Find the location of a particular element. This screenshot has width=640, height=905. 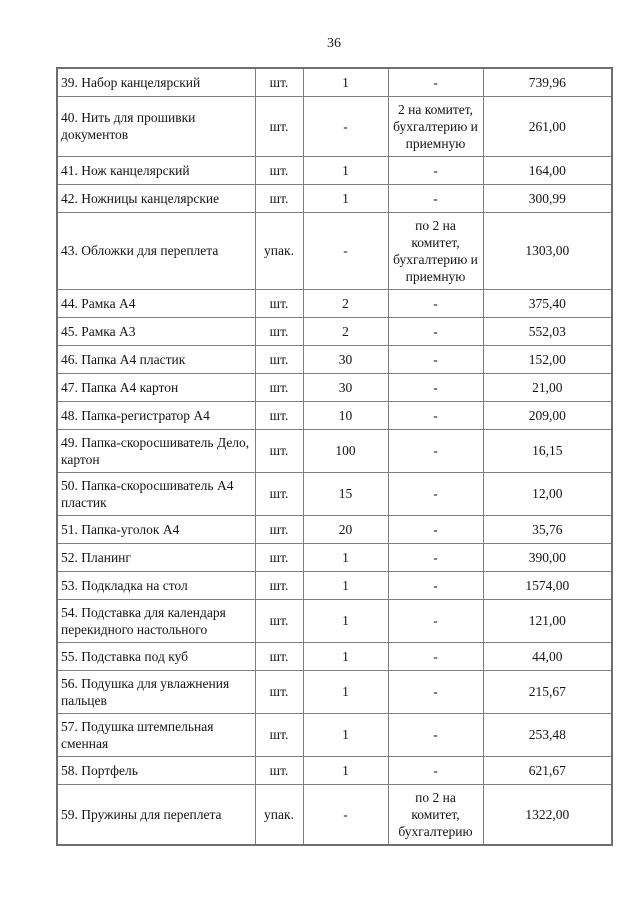

cell-price: 209,00 is located at coordinates (547, 415).